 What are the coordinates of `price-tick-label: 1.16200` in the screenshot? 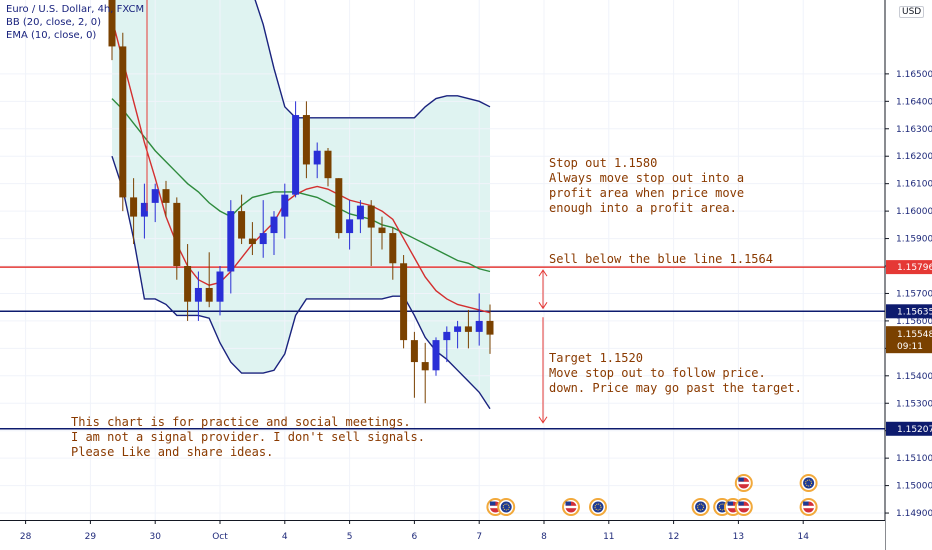 It's located at (914, 157).